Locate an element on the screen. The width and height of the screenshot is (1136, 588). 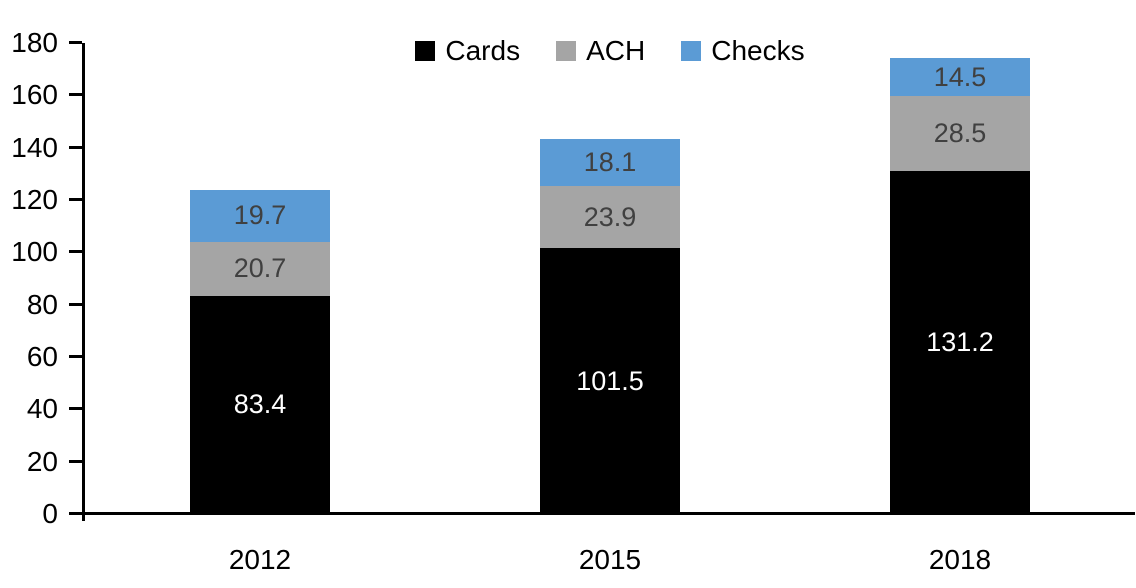
bar-2012-ach-value: 20.7 is located at coordinates (260, 268).